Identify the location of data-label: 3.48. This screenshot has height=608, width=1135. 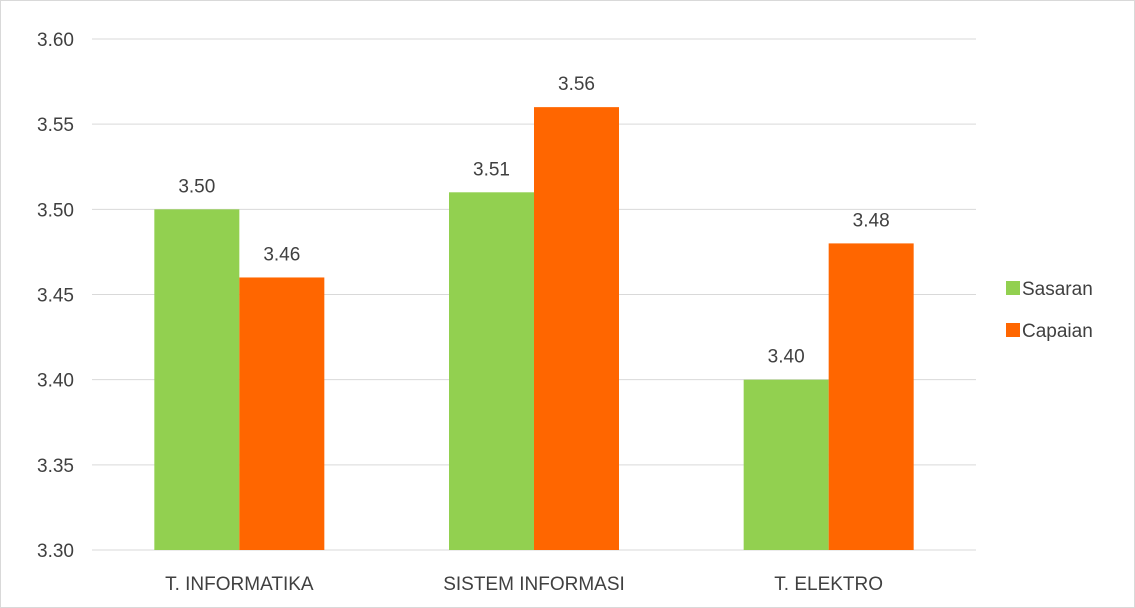
(871, 220).